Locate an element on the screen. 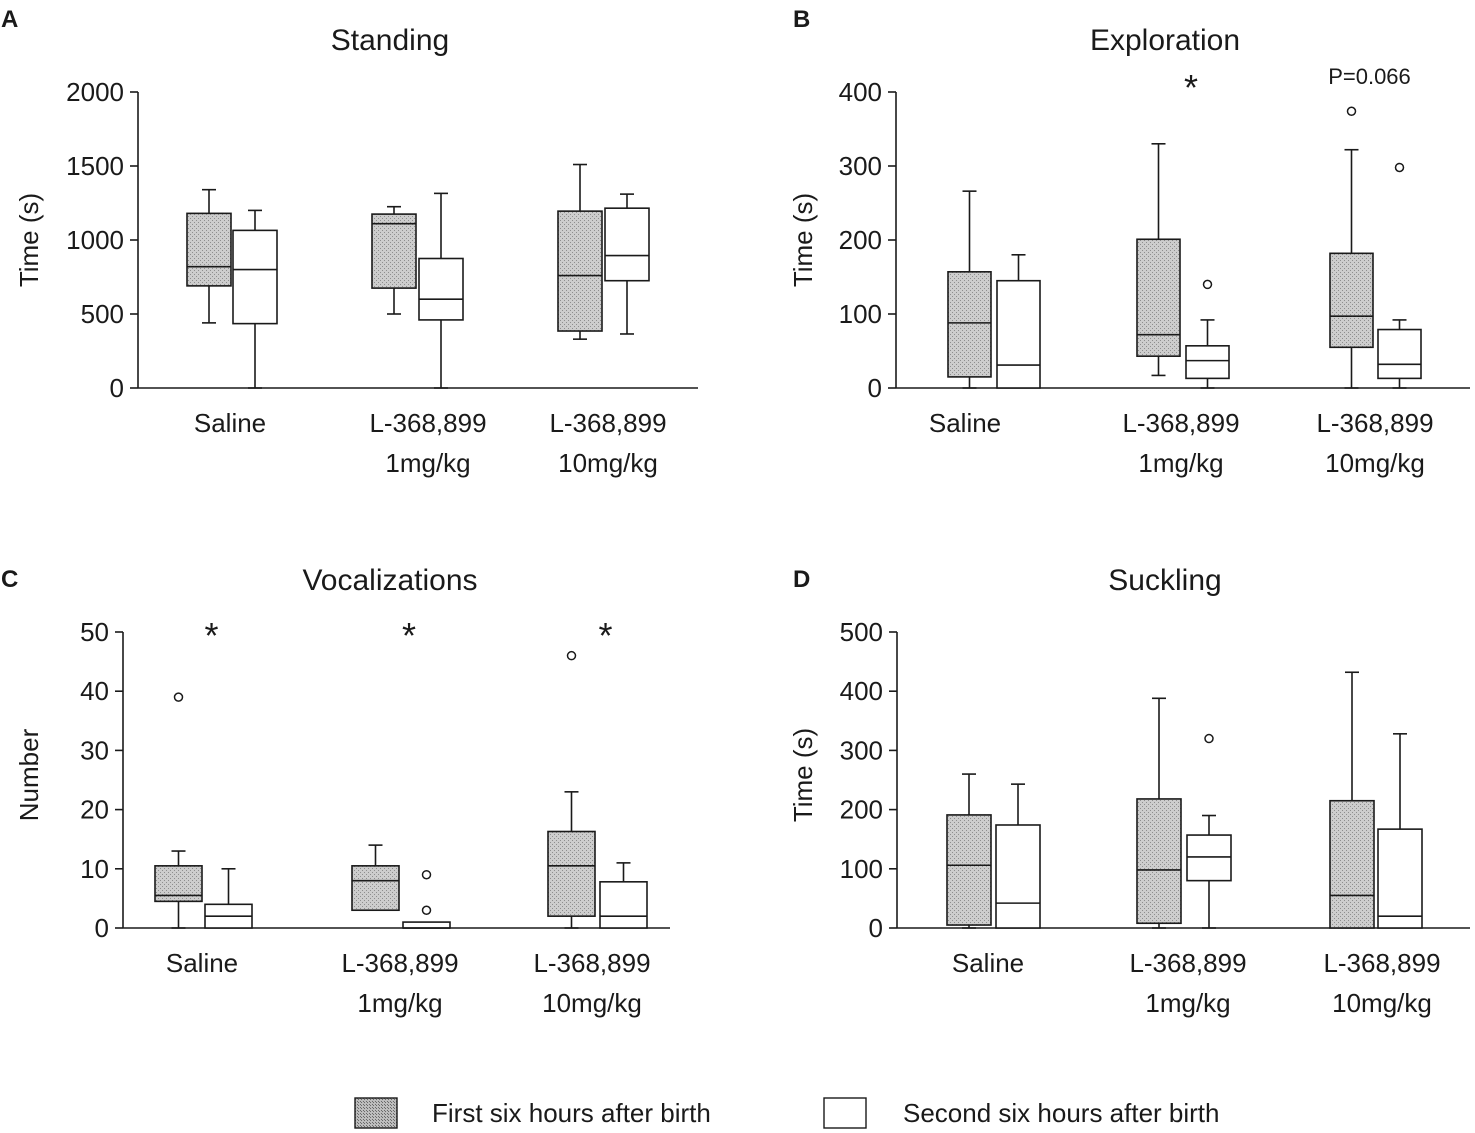 The height and width of the screenshot is (1133, 1475). box-group-d-l368899-1mgkg-second-six-hours is located at coordinates (1209, 831).